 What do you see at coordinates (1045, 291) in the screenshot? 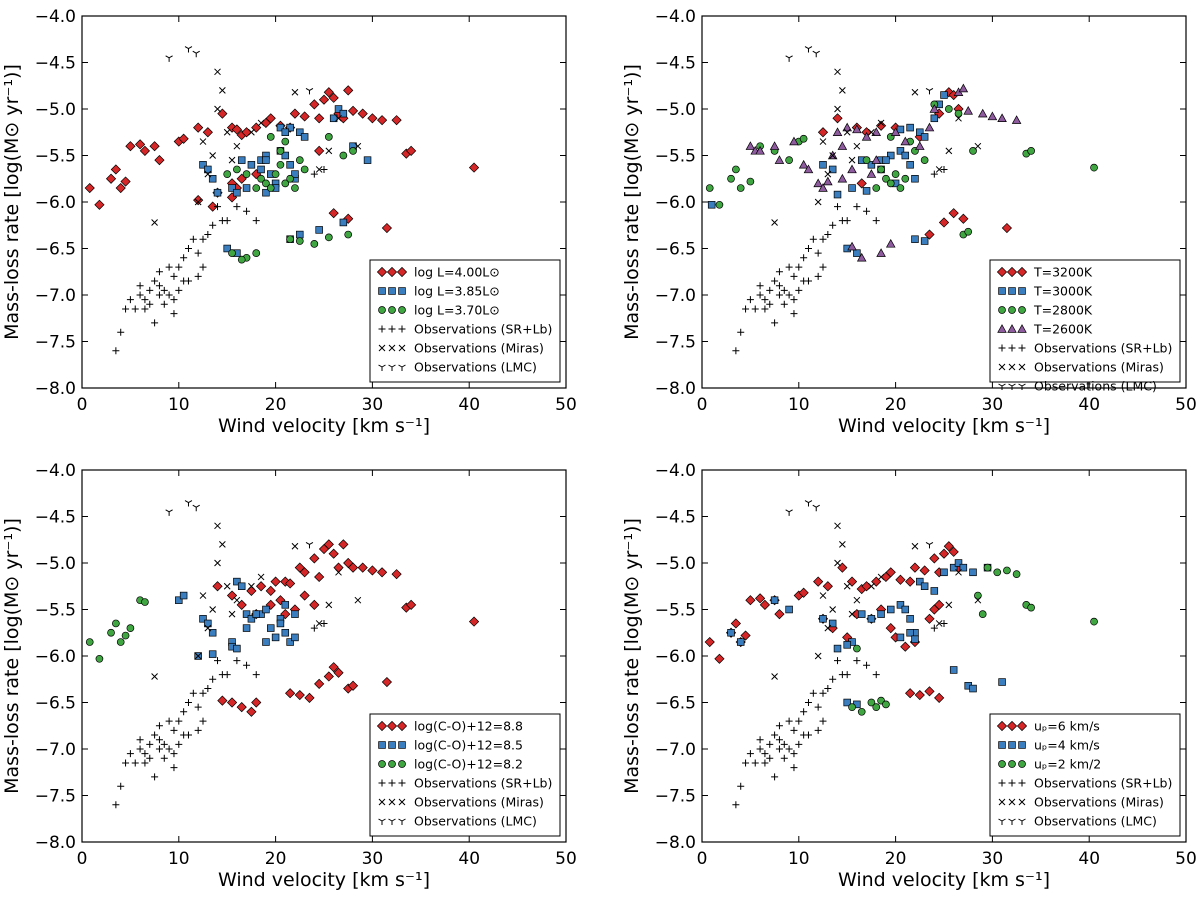
I see `legend-item: T=3000K` at bounding box center [1045, 291].